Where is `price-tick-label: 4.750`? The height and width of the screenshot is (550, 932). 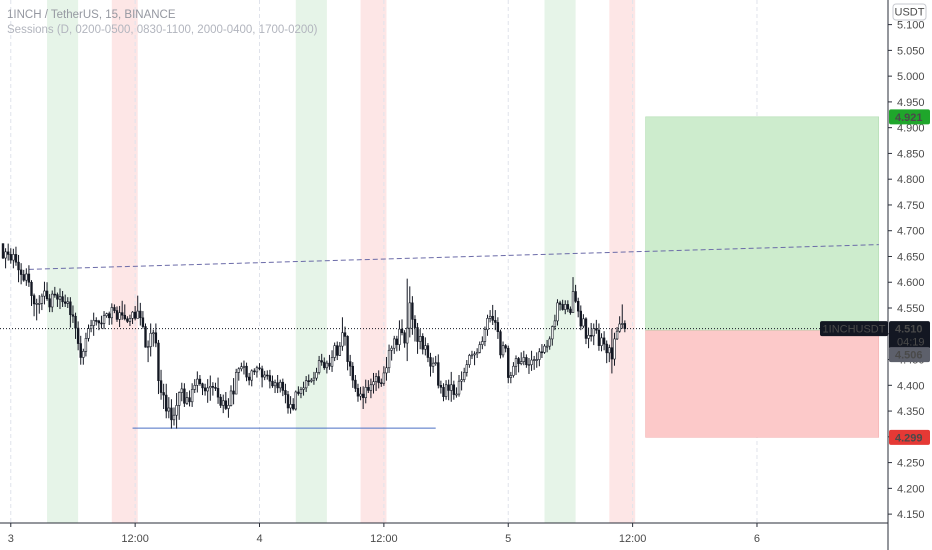 price-tick-label: 4.750 is located at coordinates (911, 206).